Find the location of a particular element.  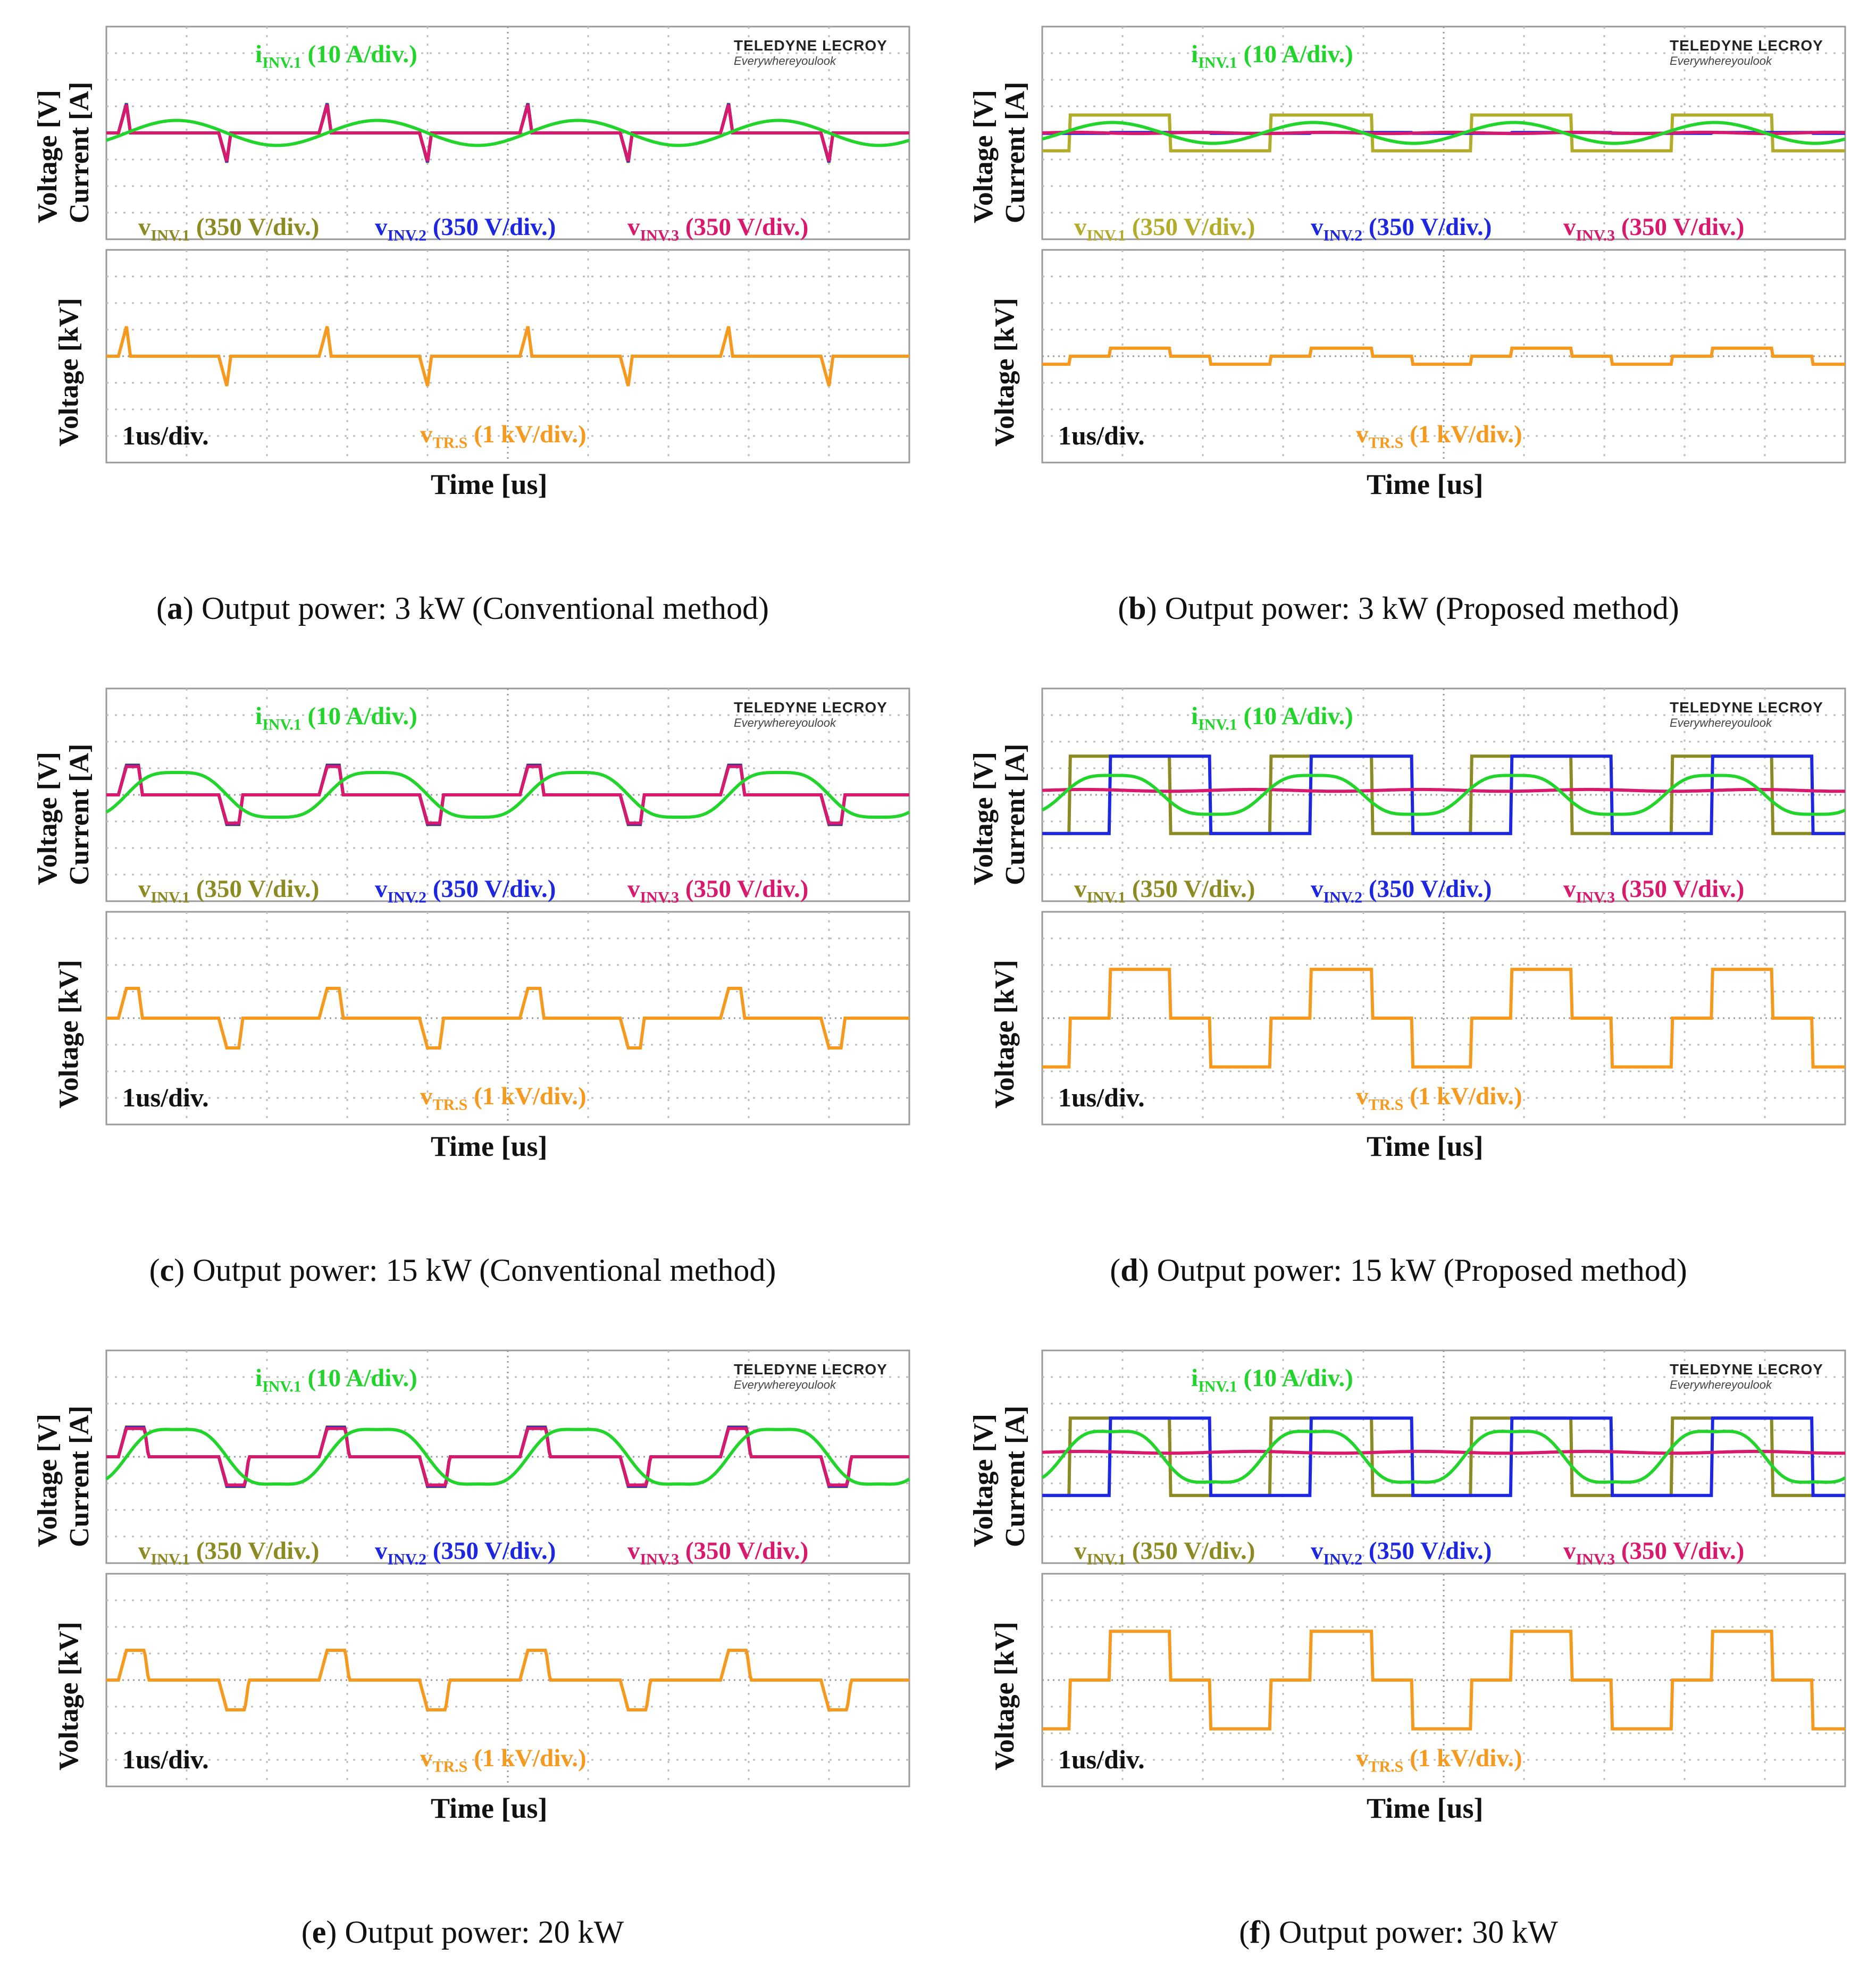

label-vTR-S: vTR.S (1 kV/div.) is located at coordinates (504, 1760).